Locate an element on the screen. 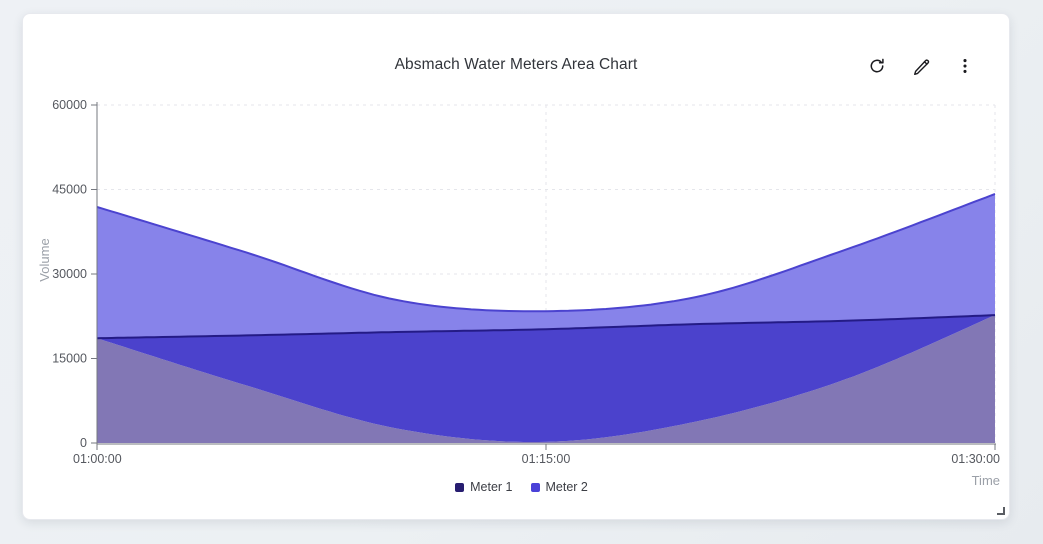 This screenshot has height=544, width=1043. widget-toolbar is located at coordinates (921, 66).